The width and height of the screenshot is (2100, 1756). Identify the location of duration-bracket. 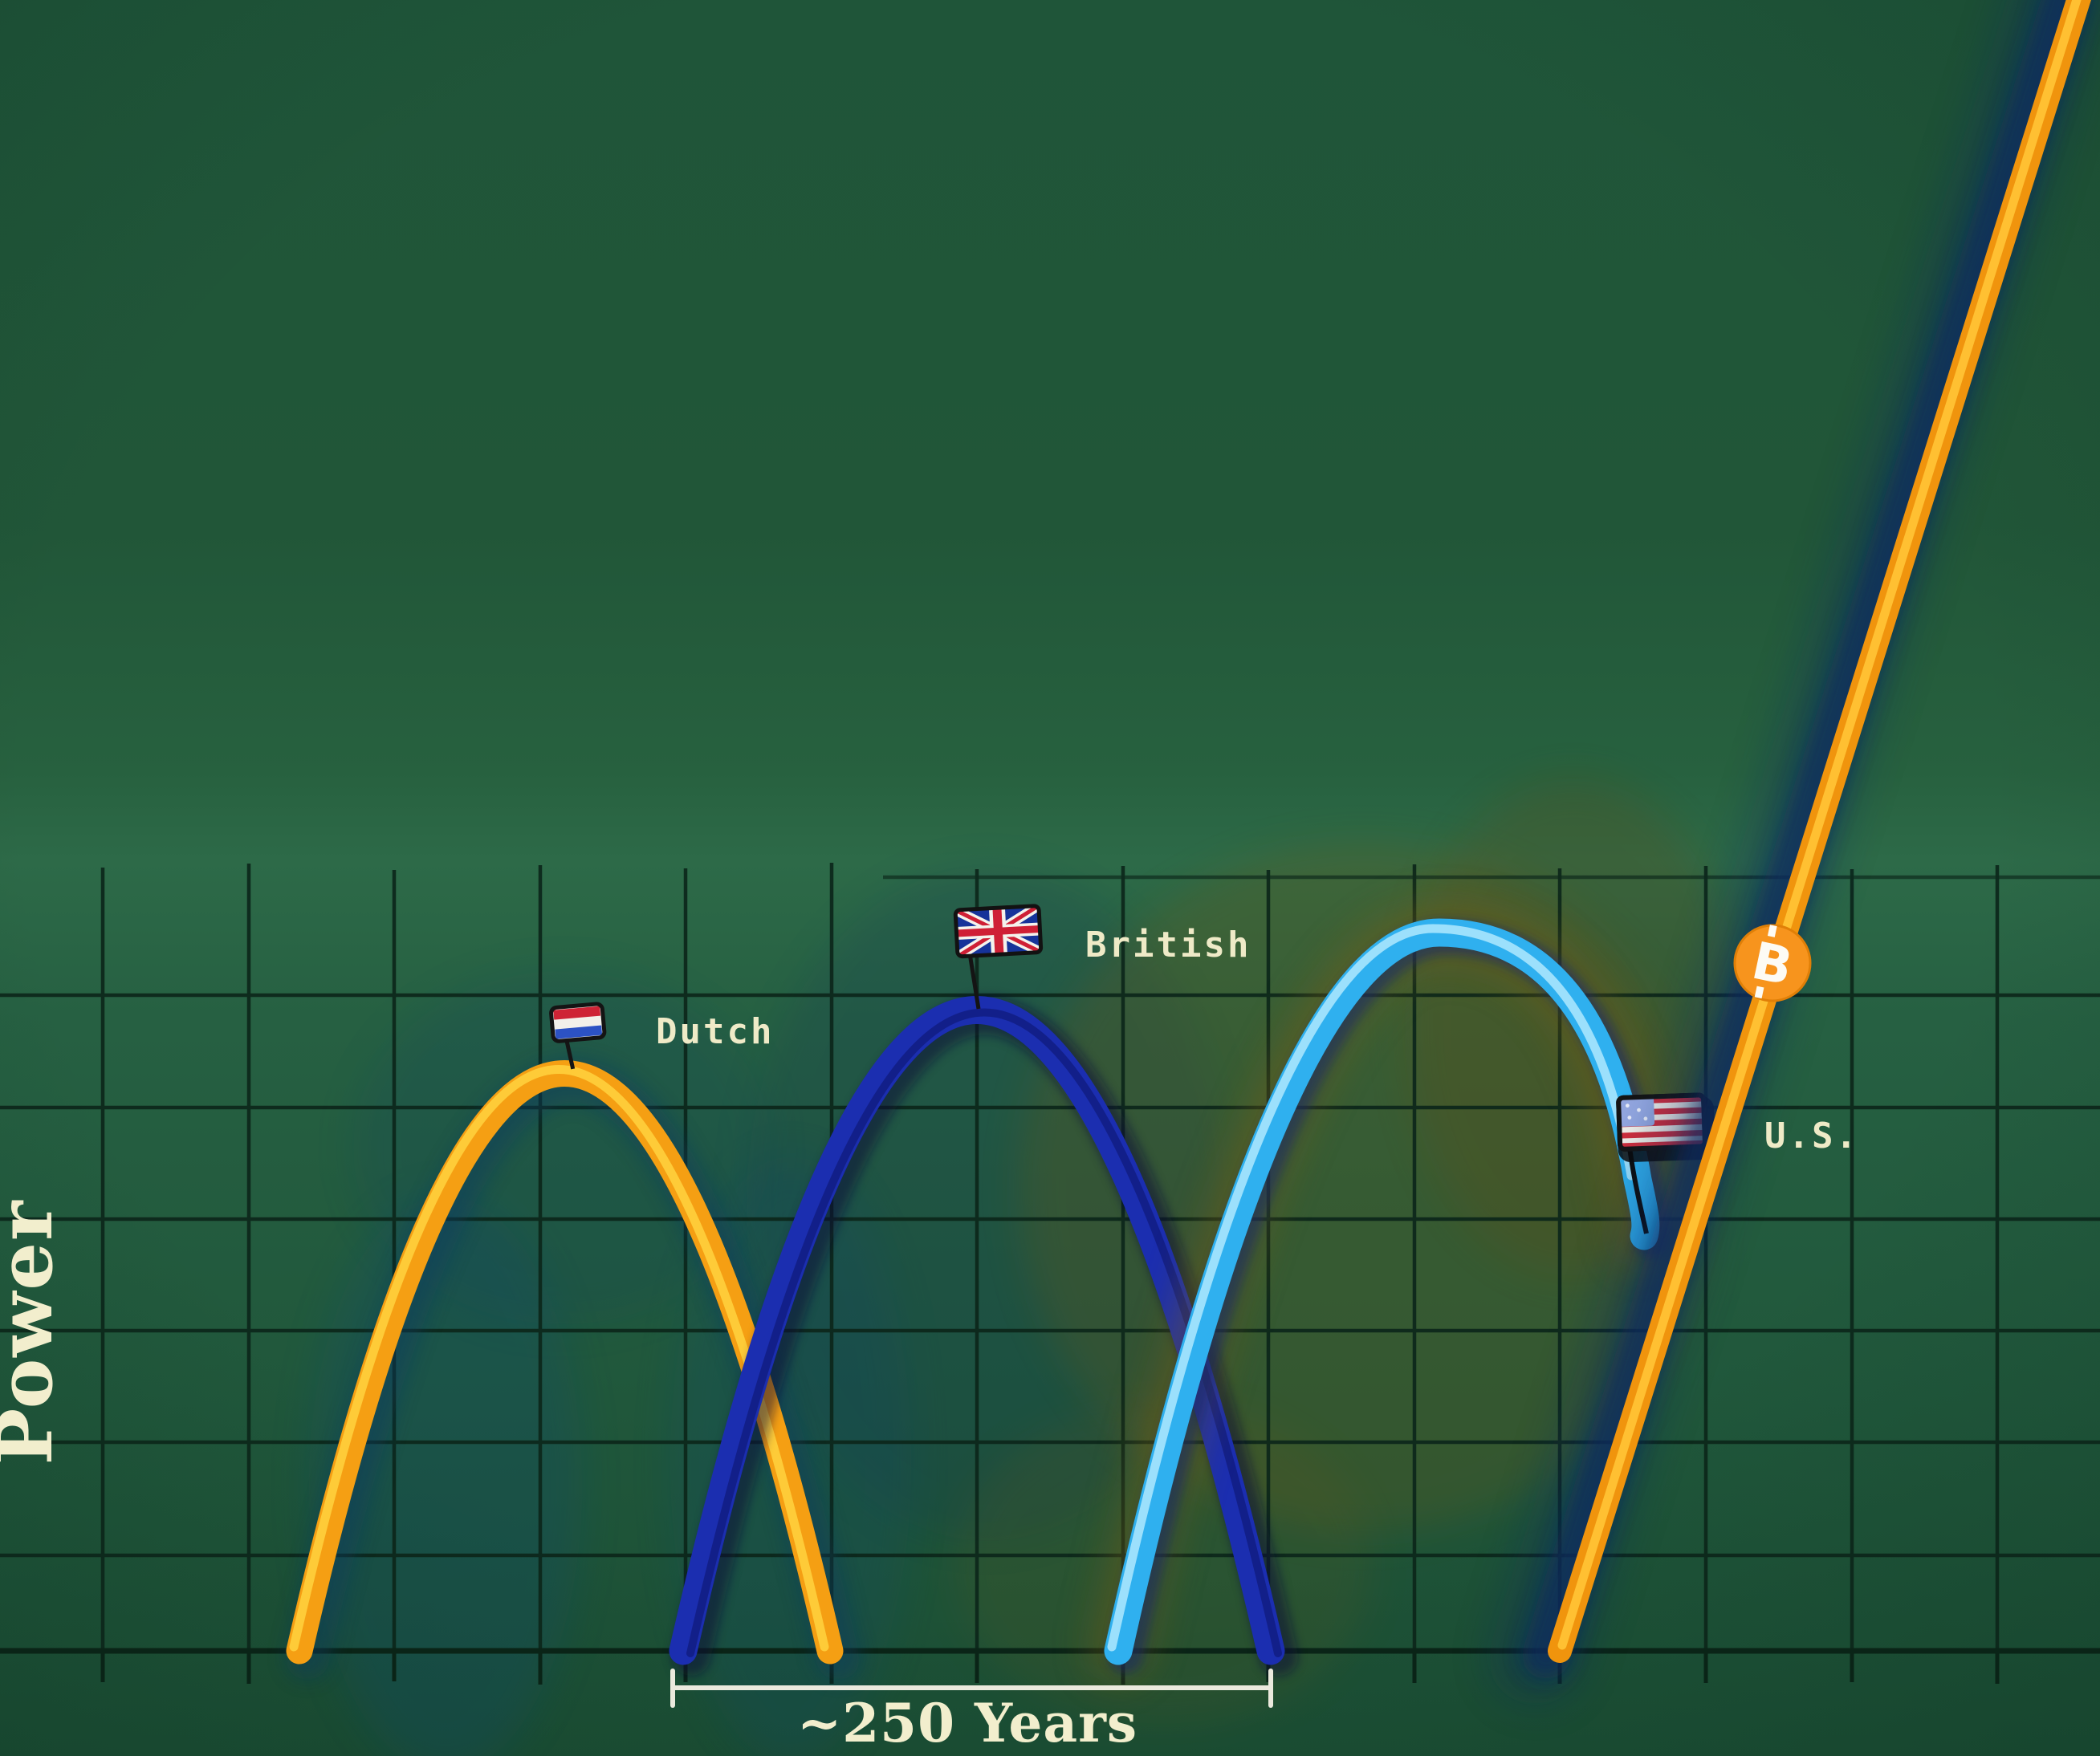
(971, 1689).